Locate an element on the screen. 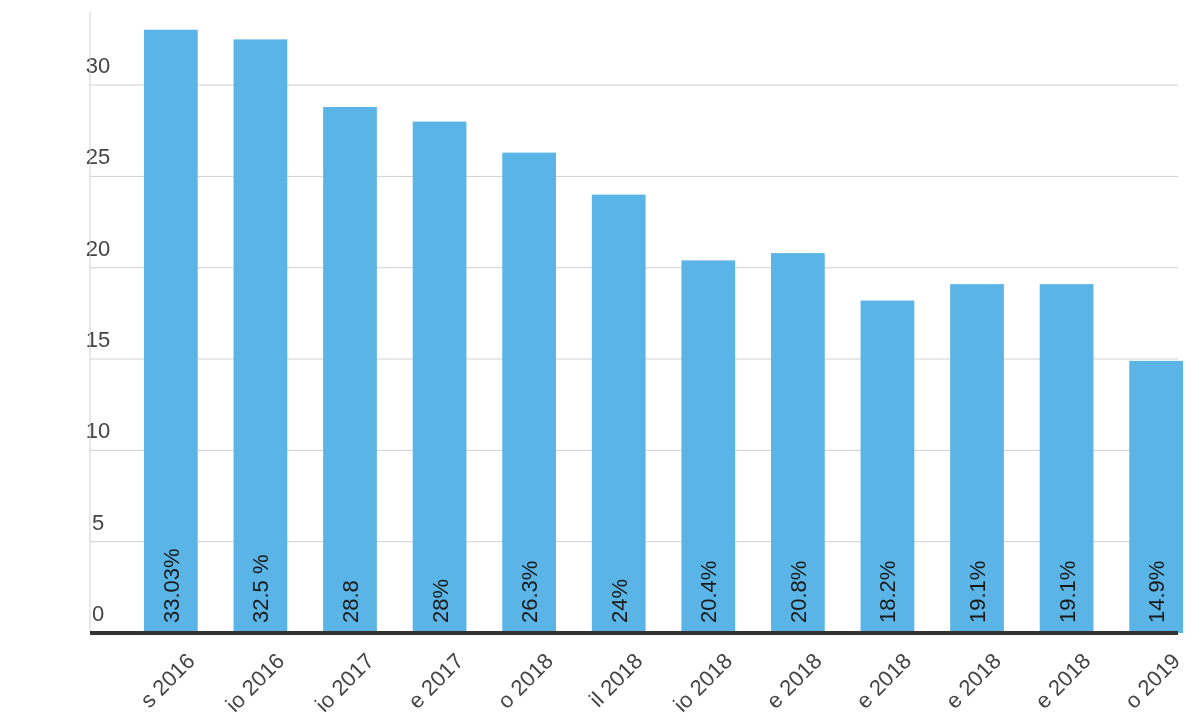 The height and width of the screenshot is (720, 1200). y-tick-label: 30 is located at coordinates (98, 66).